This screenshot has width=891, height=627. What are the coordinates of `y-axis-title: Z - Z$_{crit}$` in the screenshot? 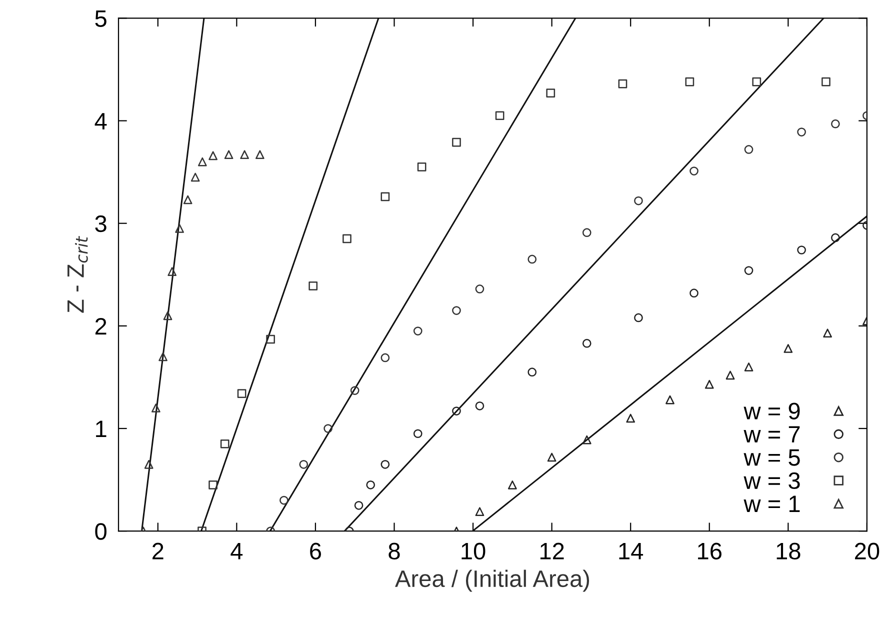 It's located at (78, 274).